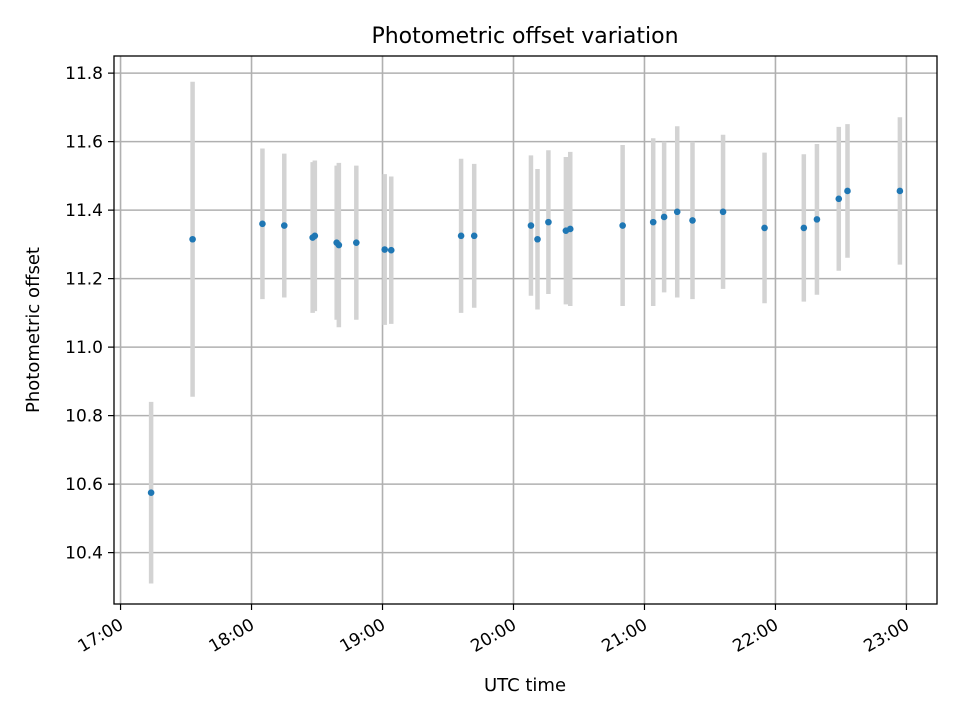  I want to click on x-axis-label: UTC time, so click(525, 685).